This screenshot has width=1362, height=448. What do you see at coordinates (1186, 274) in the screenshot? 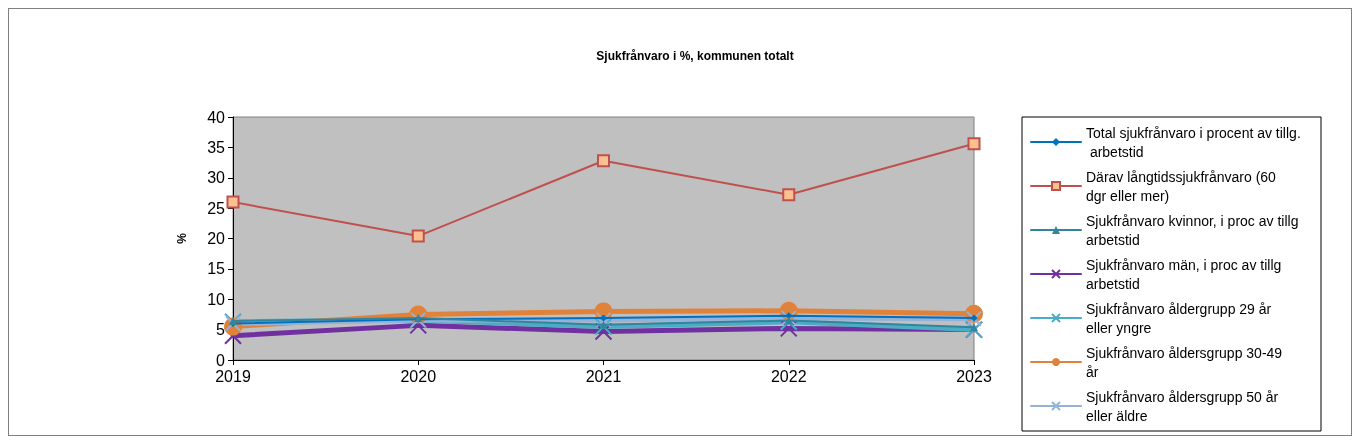
I see `legend-label: Sjukfrånvaro män, i proc av tillg arbetstid` at bounding box center [1186, 274].